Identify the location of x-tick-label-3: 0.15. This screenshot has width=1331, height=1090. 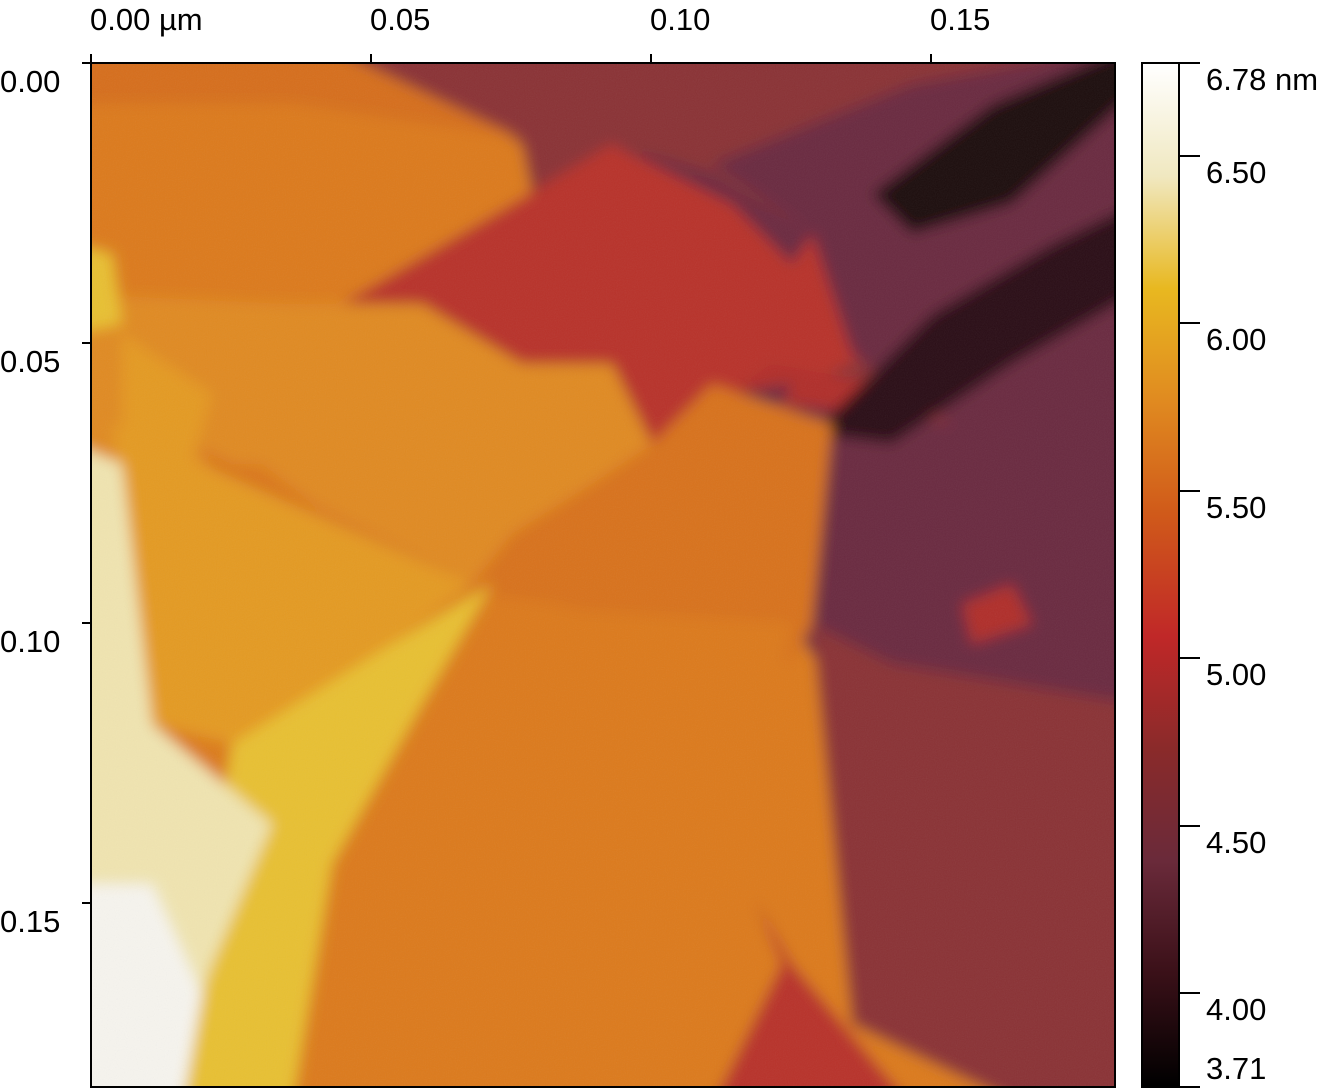
(960, 19).